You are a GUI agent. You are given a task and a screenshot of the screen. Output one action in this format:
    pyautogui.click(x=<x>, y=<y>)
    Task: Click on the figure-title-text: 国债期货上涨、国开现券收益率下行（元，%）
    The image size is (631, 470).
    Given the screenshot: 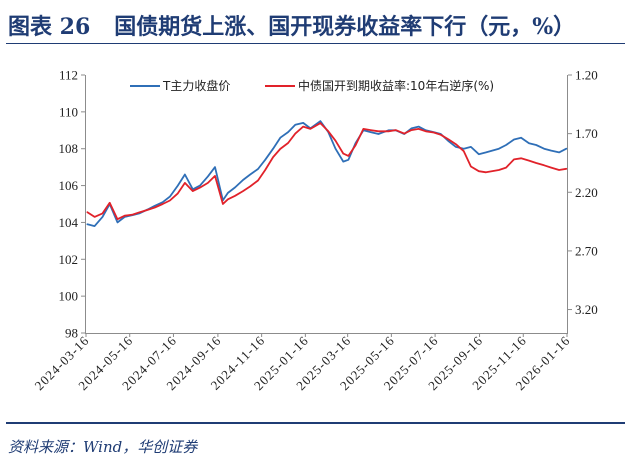 What is the action you would take?
    pyautogui.click(x=345, y=27)
    